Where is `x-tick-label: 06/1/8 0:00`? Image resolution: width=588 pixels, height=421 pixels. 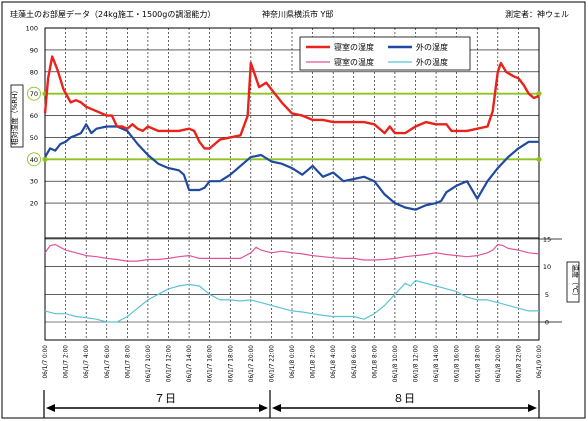 x-tick-label: 06/1/8 0:00 is located at coordinates (293, 362).